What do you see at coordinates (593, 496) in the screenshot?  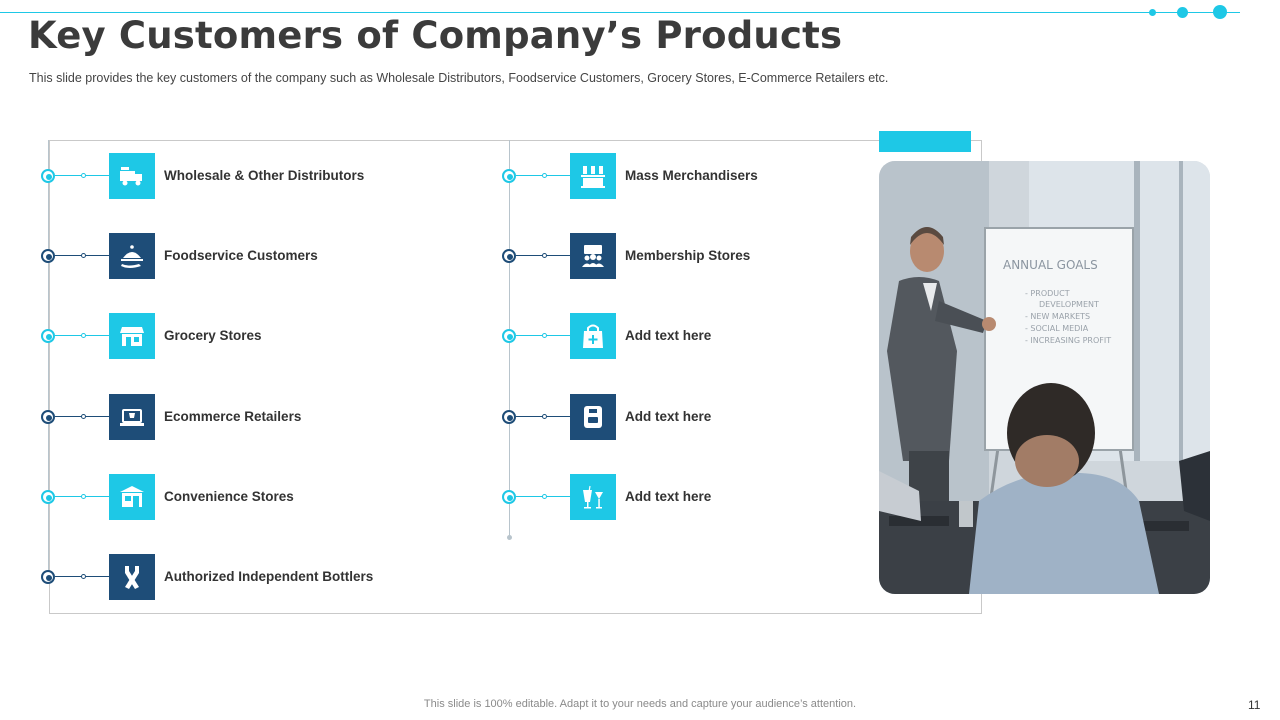 I see `drinks-icon` at bounding box center [593, 496].